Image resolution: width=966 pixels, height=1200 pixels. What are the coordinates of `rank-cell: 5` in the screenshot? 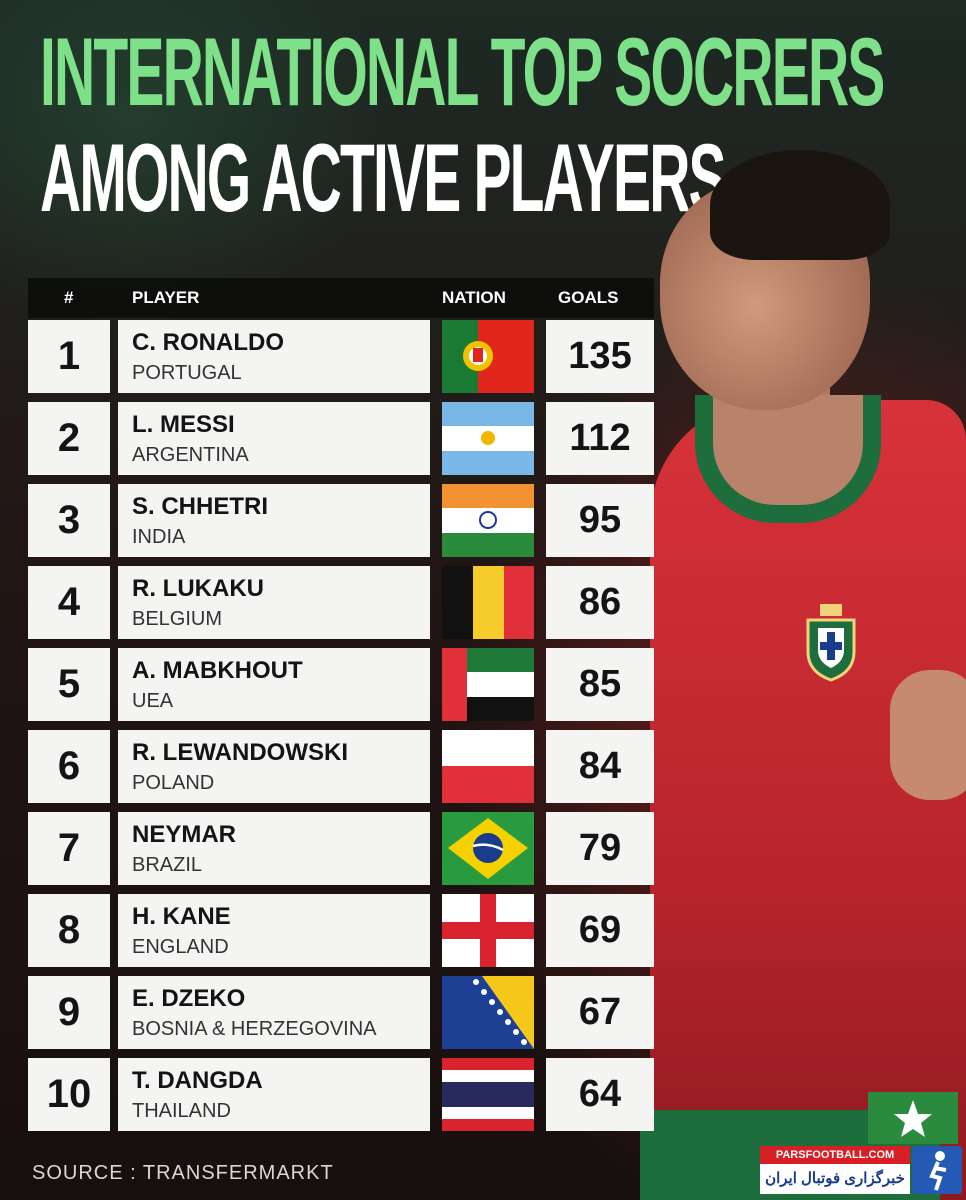 It's located at (69, 684).